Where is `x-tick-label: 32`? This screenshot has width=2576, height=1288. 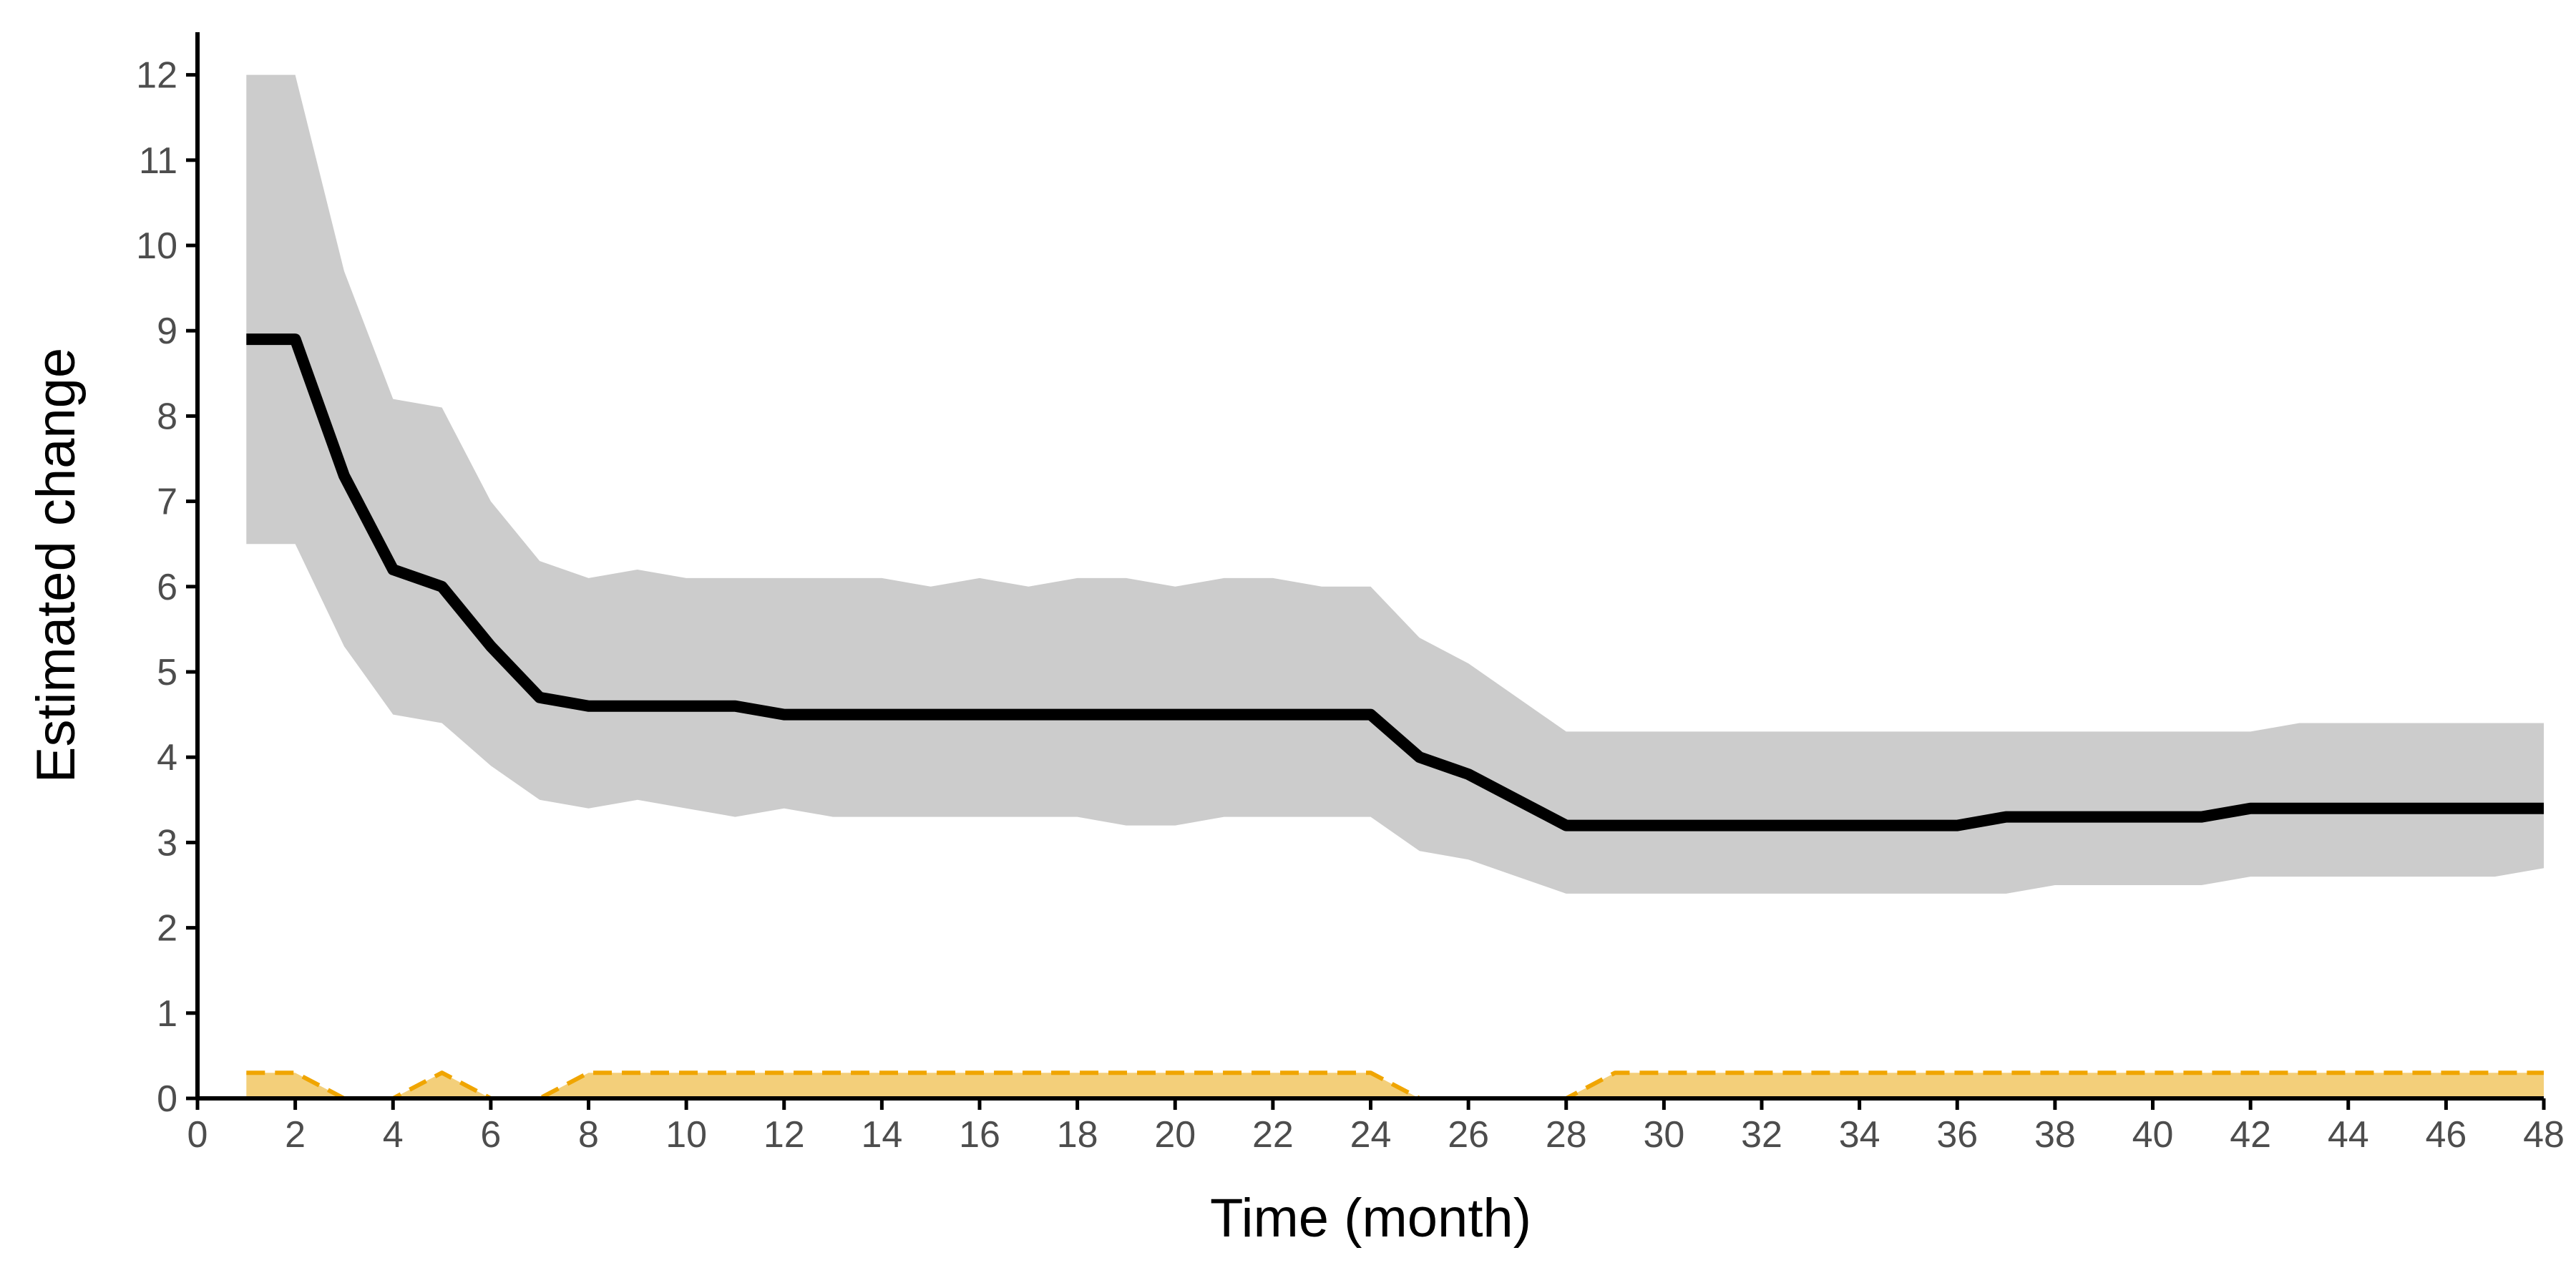 x-tick-label: 32 is located at coordinates (1761, 1135).